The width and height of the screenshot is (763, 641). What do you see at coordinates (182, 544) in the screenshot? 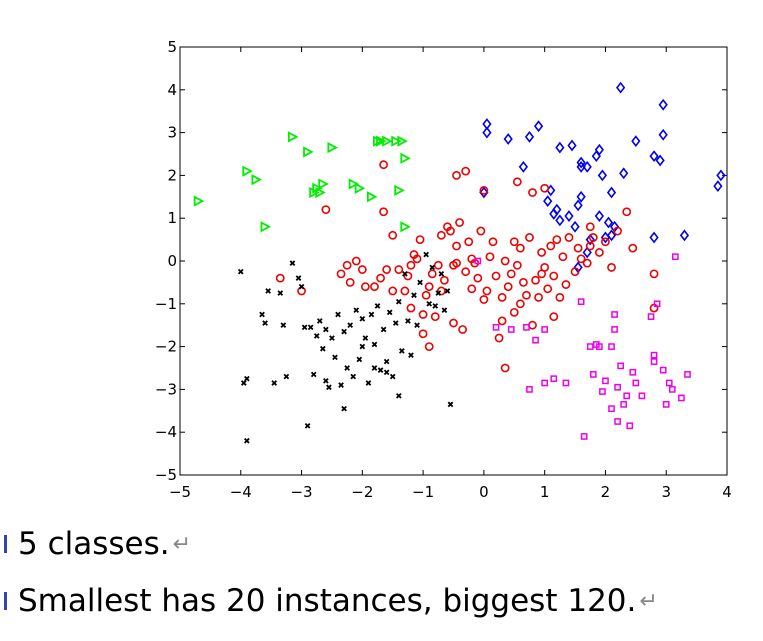
I see `paragraph-mark-icon: ↵` at bounding box center [182, 544].